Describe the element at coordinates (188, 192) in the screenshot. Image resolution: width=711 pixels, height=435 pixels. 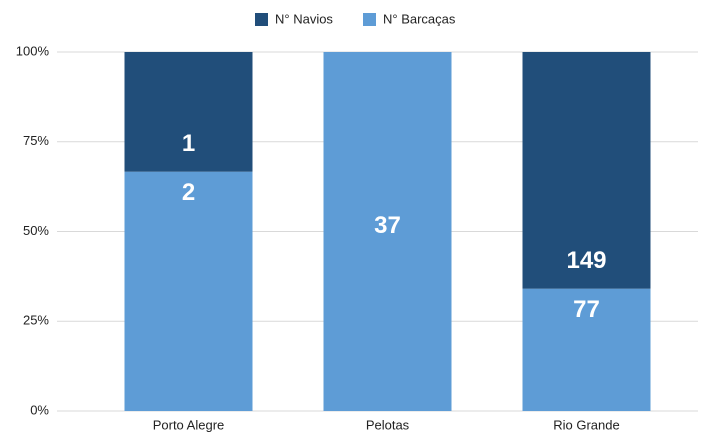
I see `data-label: 2` at that location.